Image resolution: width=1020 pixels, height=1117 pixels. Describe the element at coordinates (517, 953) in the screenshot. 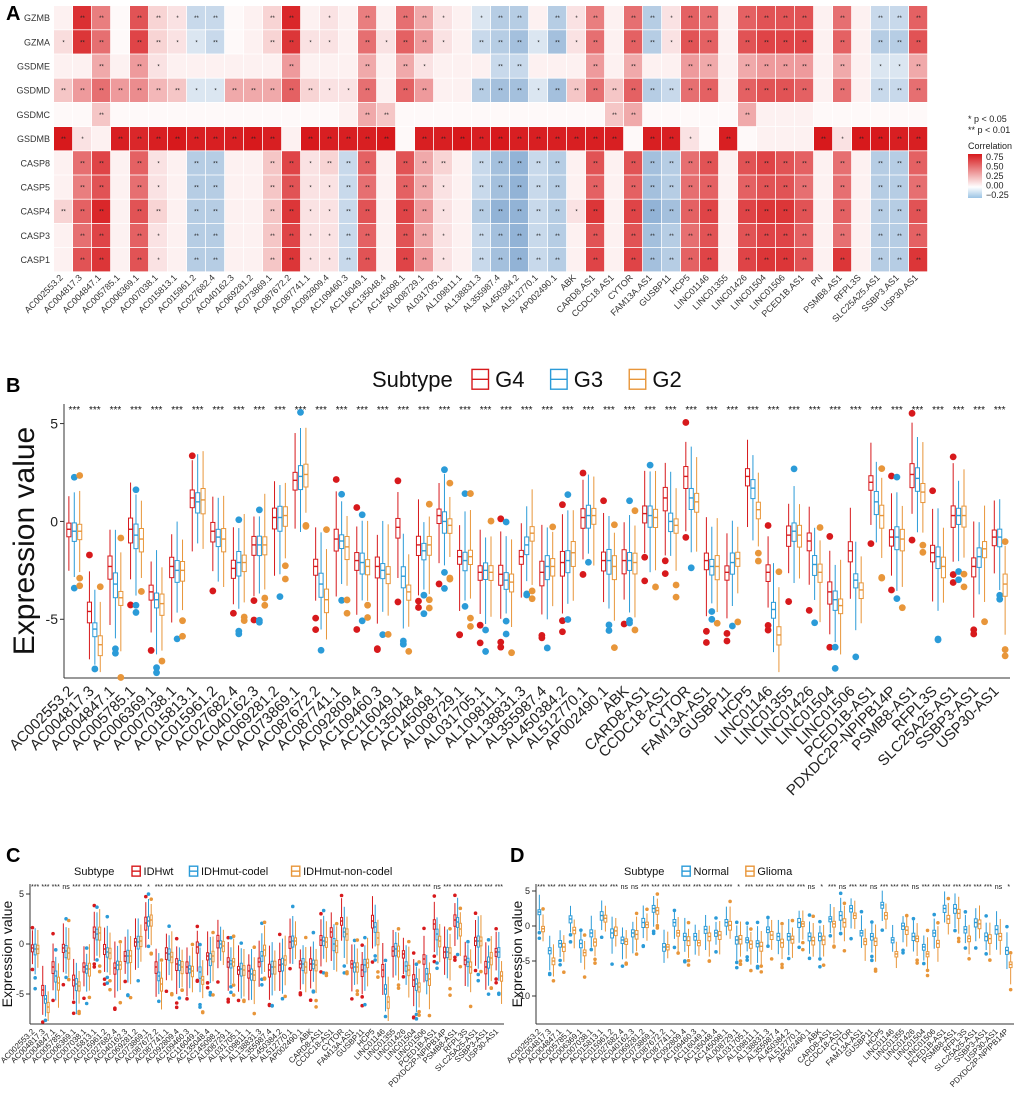

I see `y-axis-title: Expression value` at that location.